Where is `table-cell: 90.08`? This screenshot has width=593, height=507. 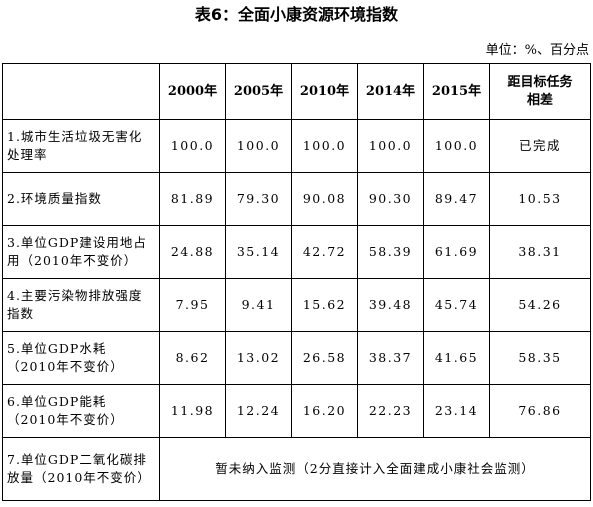
table-cell: 90.08 is located at coordinates (324, 199).